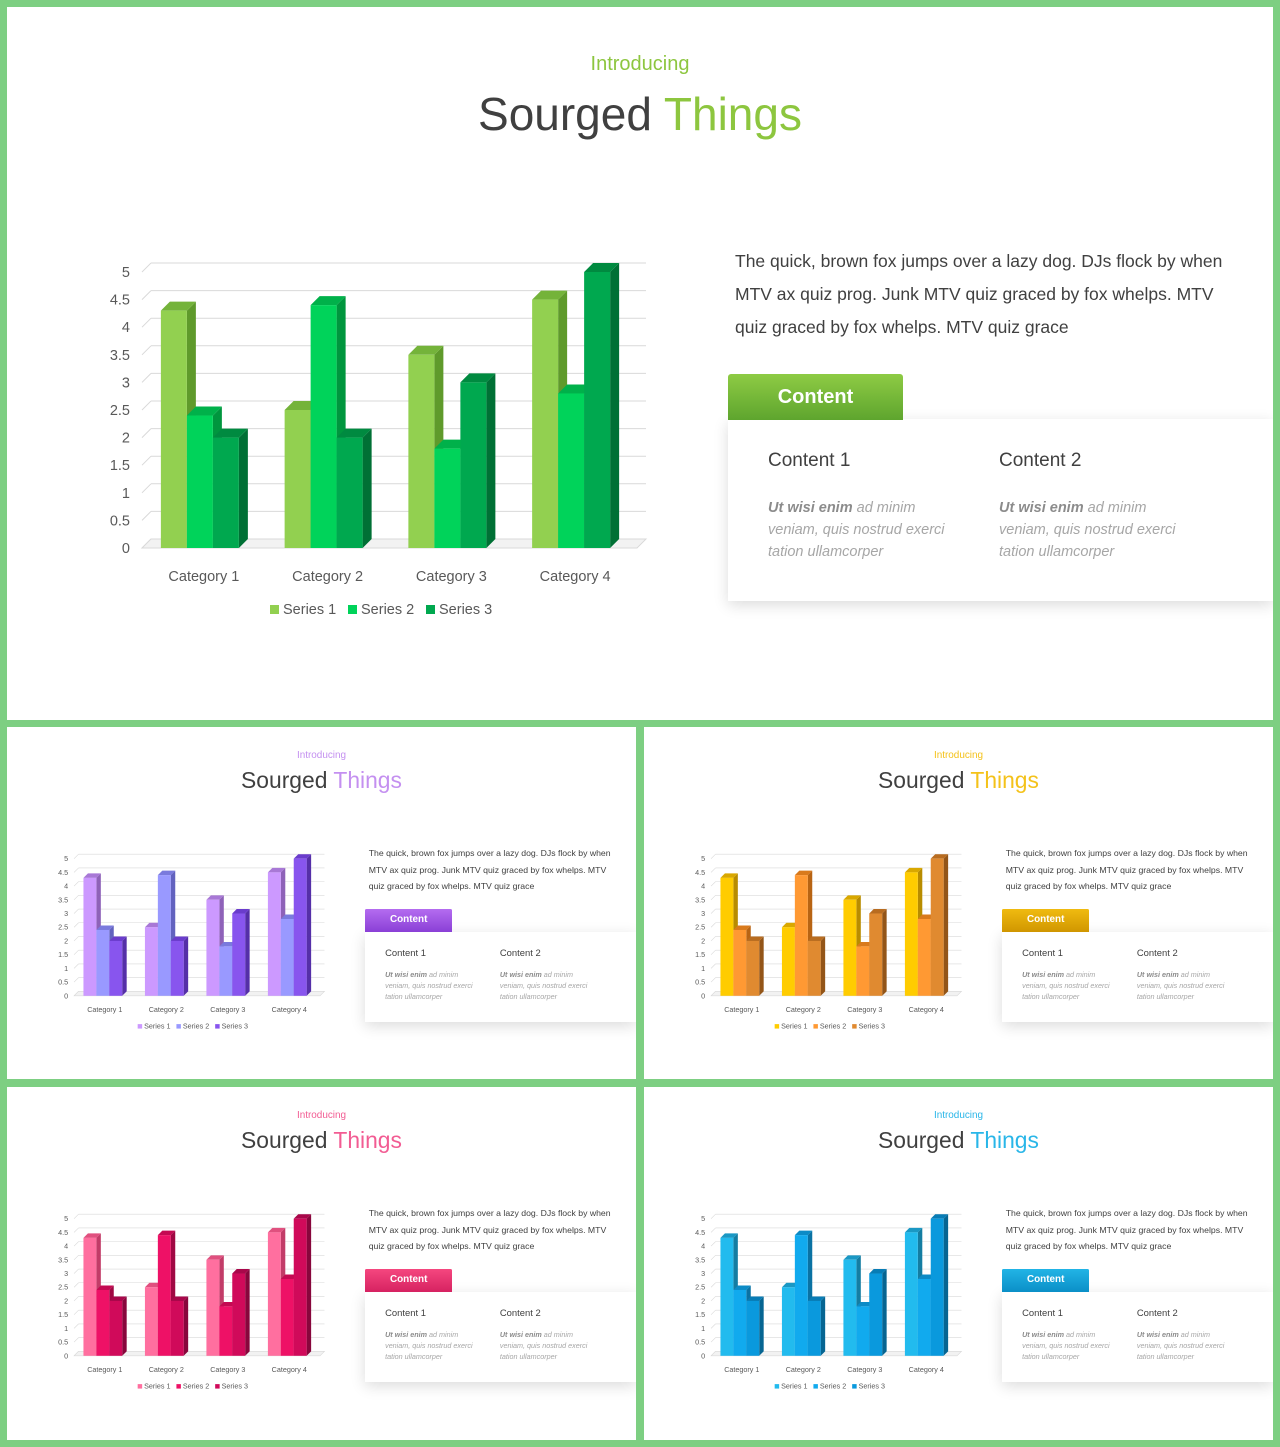 The height and width of the screenshot is (1447, 1280). What do you see at coordinates (289, 1369) in the screenshot?
I see `x-tick-label: Category 4` at bounding box center [289, 1369].